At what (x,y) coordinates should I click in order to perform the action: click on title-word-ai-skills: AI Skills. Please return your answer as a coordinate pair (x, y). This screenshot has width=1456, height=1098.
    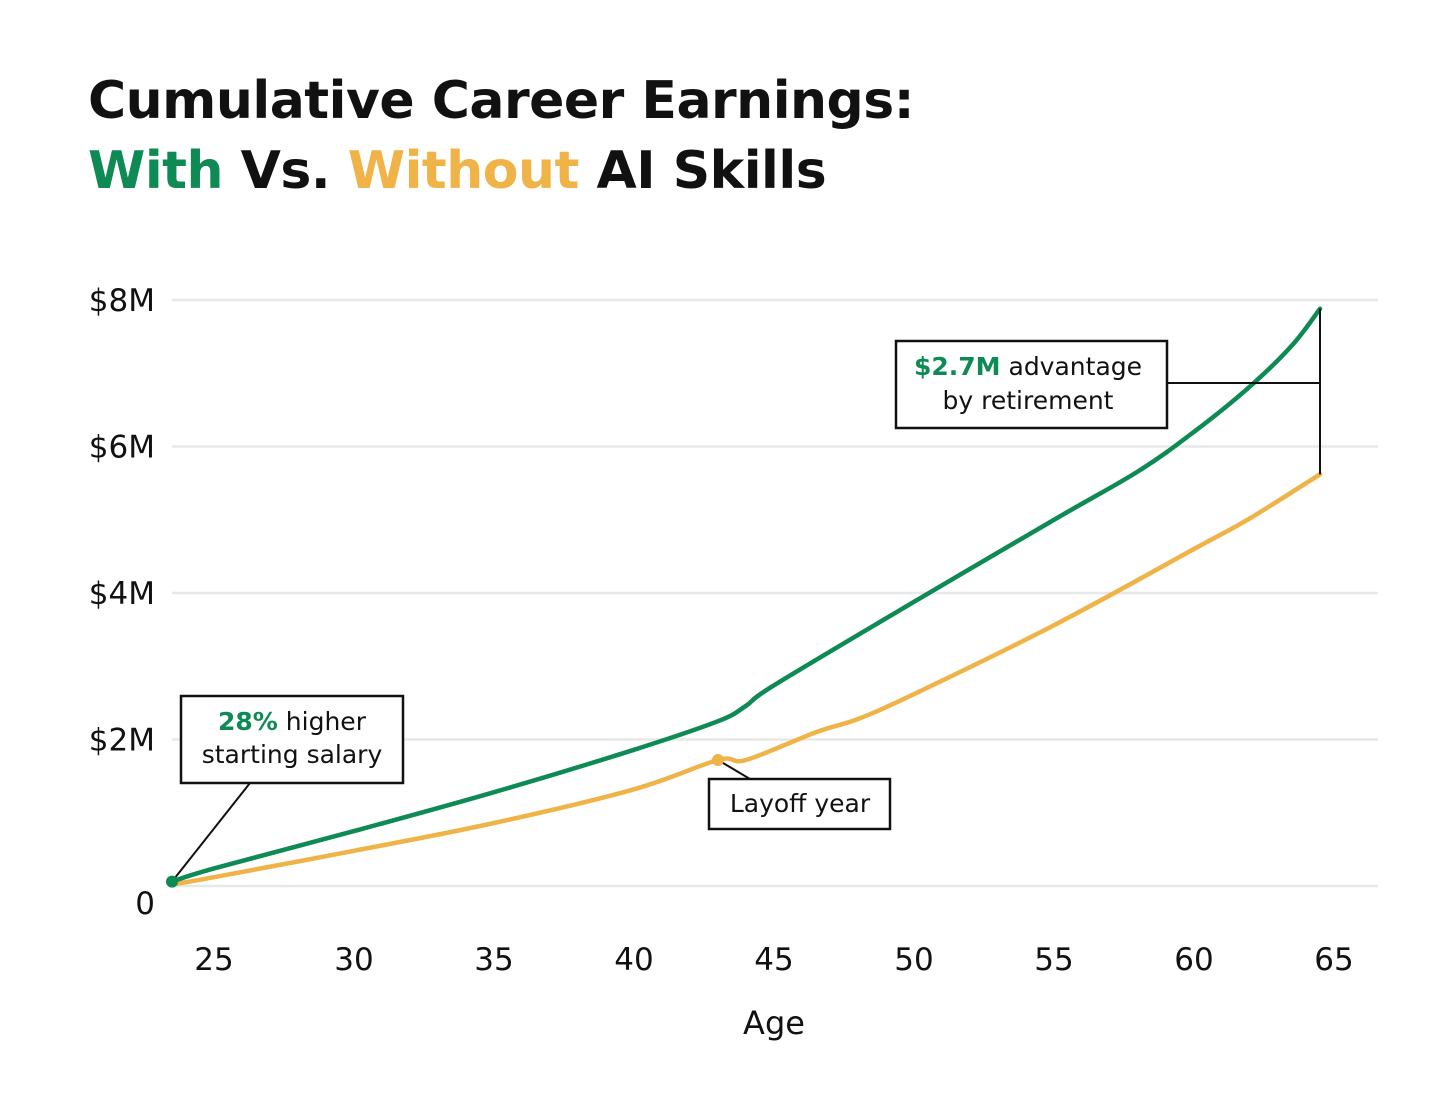
    Looking at the image, I should click on (702, 171).